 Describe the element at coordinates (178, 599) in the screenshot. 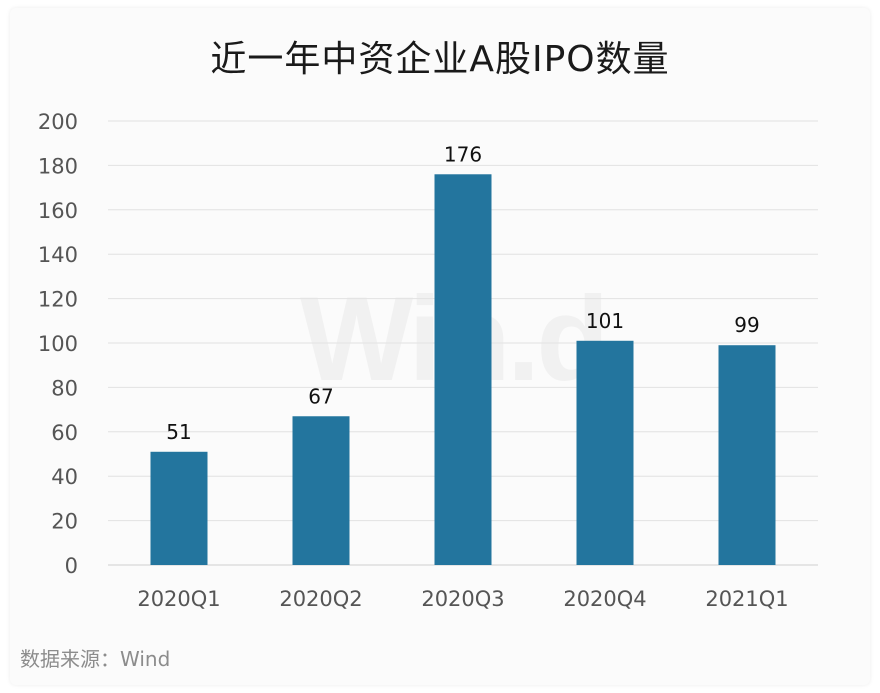

I see `x-tick-label: 2020Q1` at that location.